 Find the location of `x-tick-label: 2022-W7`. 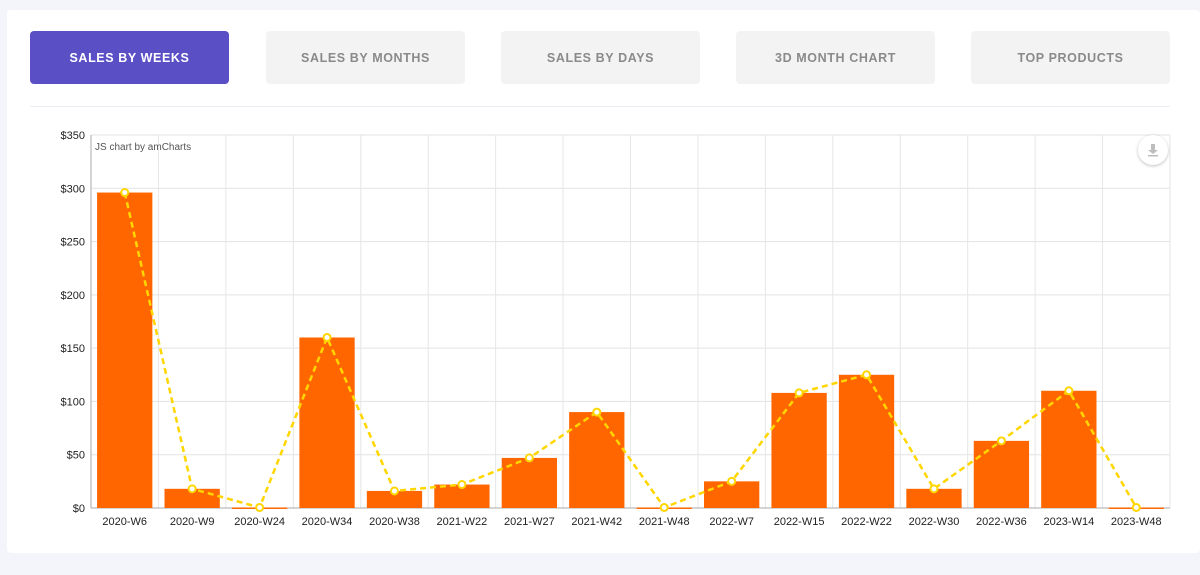

x-tick-label: 2022-W7 is located at coordinates (731, 522).